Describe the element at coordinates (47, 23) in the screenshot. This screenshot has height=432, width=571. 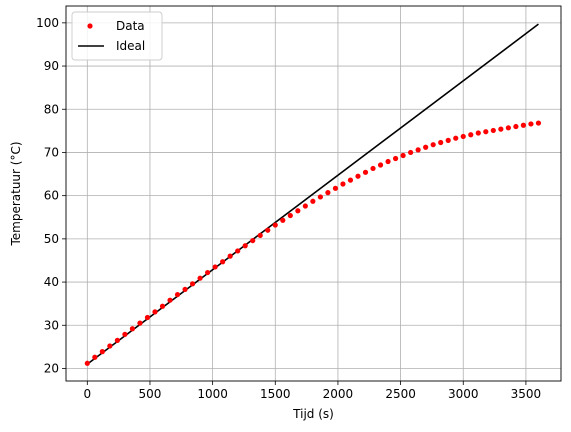
I see `y-tick-label: 100` at that location.